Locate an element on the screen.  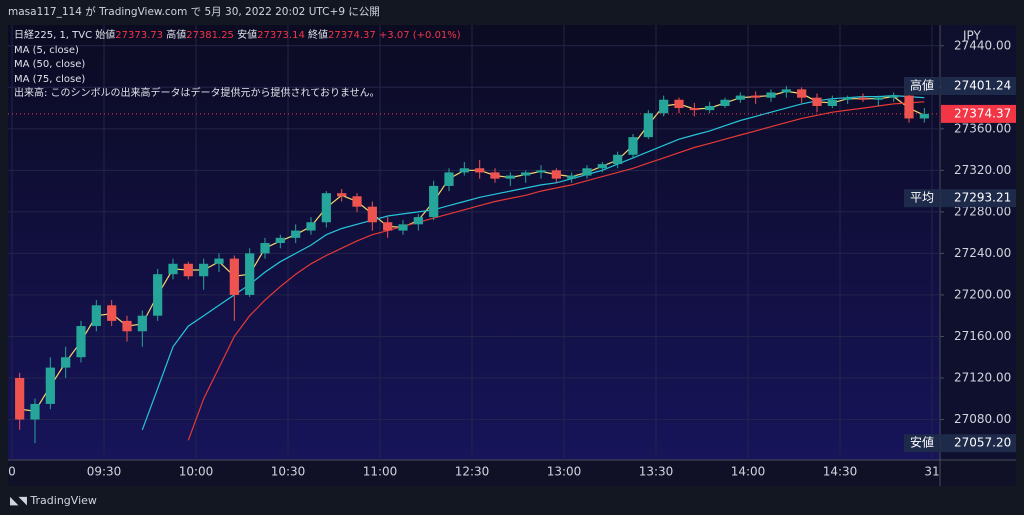
time-axis-bg is located at coordinates (512, 473).